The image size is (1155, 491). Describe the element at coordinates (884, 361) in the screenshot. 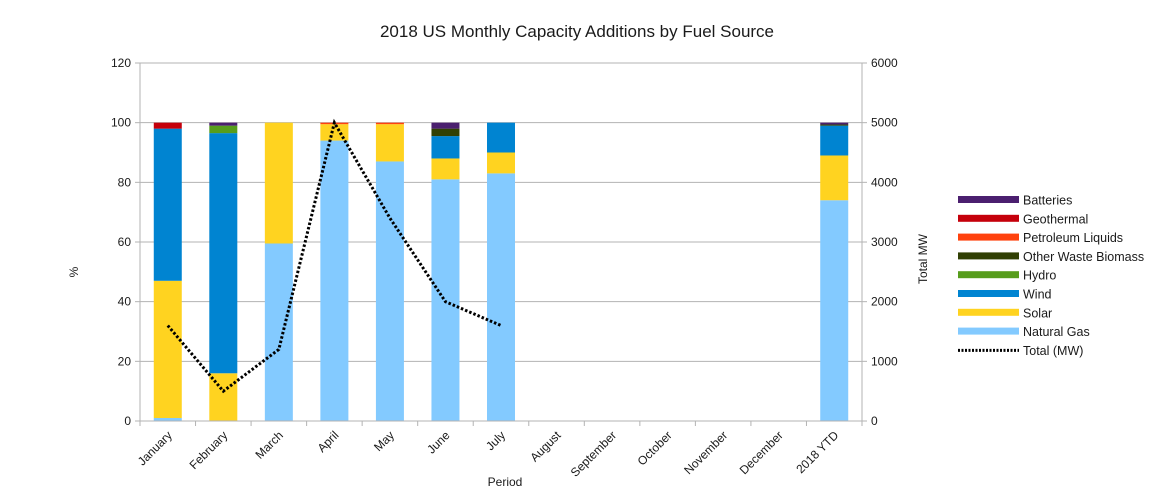

I see `y2-tick-label: 1000` at that location.